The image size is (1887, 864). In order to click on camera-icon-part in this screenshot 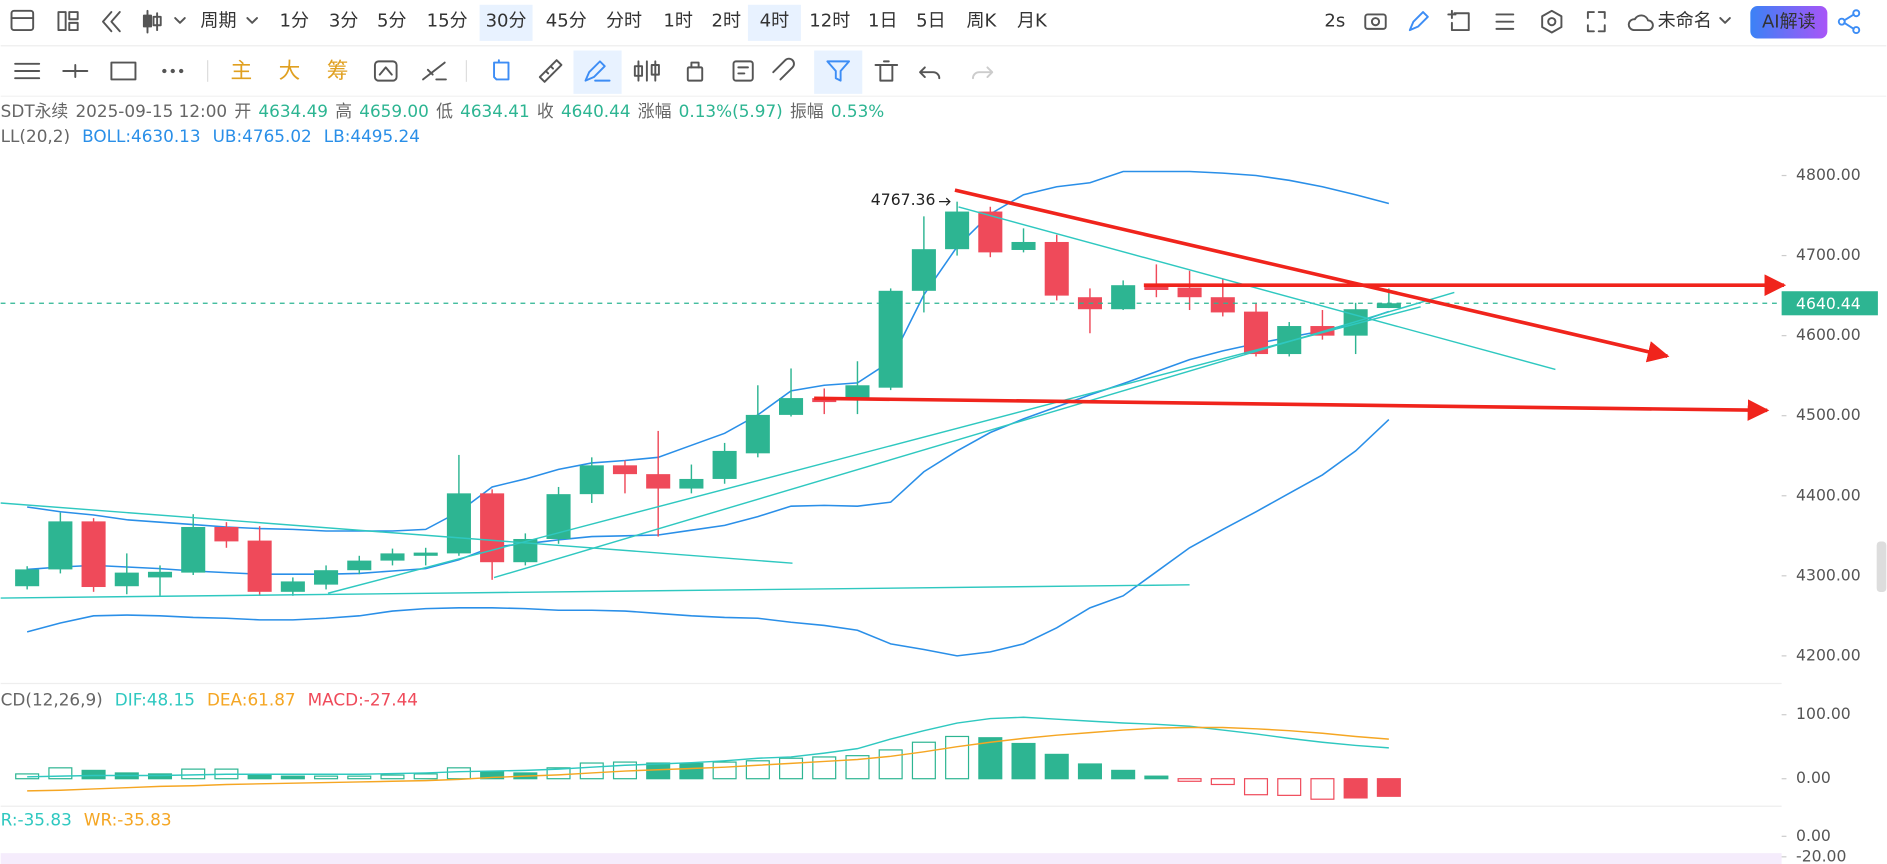, I will do `click(1375, 21)`.